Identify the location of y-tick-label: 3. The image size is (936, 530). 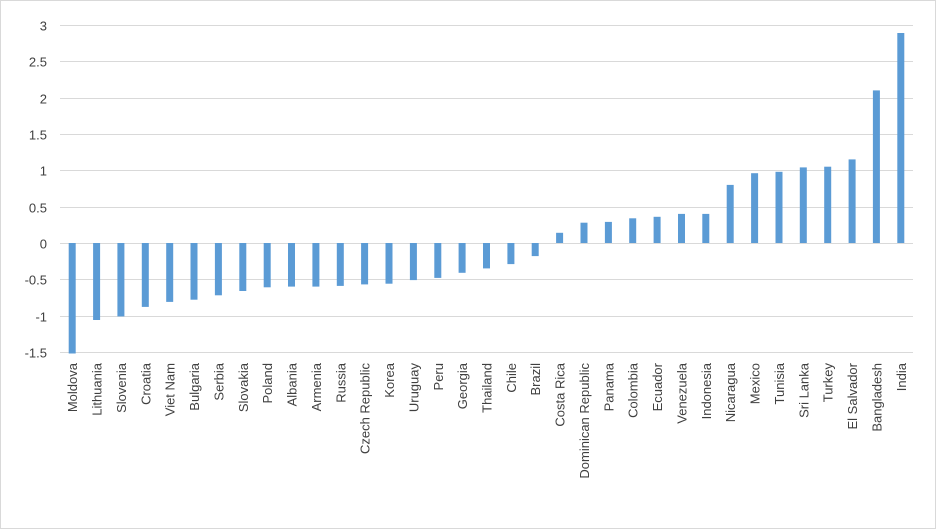
(43, 26).